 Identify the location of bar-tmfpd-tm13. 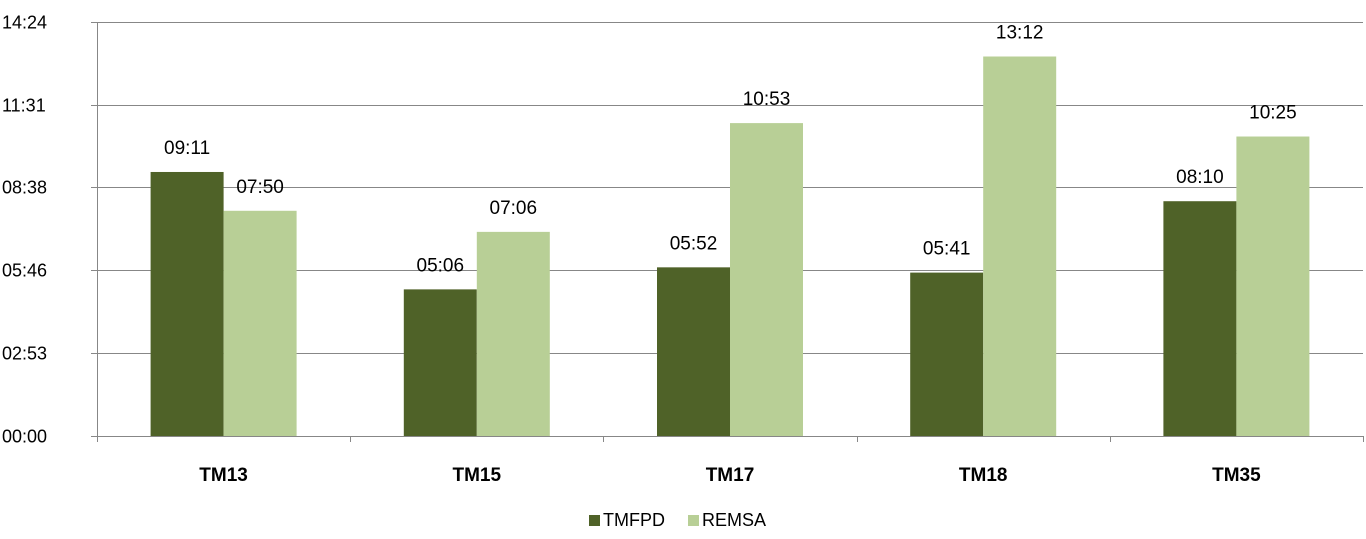
(187, 303).